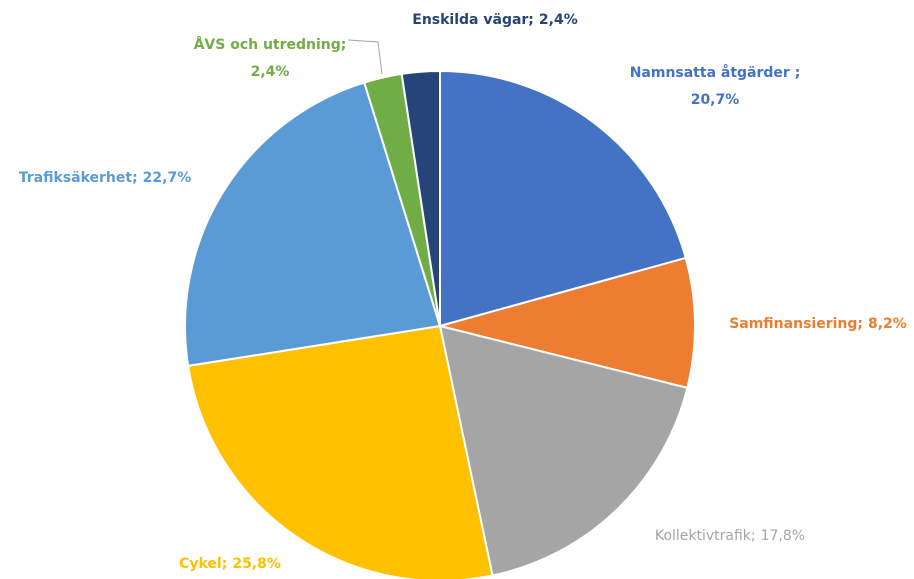 This screenshot has width=914, height=579. Describe the element at coordinates (270, 58) in the screenshot. I see `data-label: ÅVS och utredning; 2,4%` at that location.